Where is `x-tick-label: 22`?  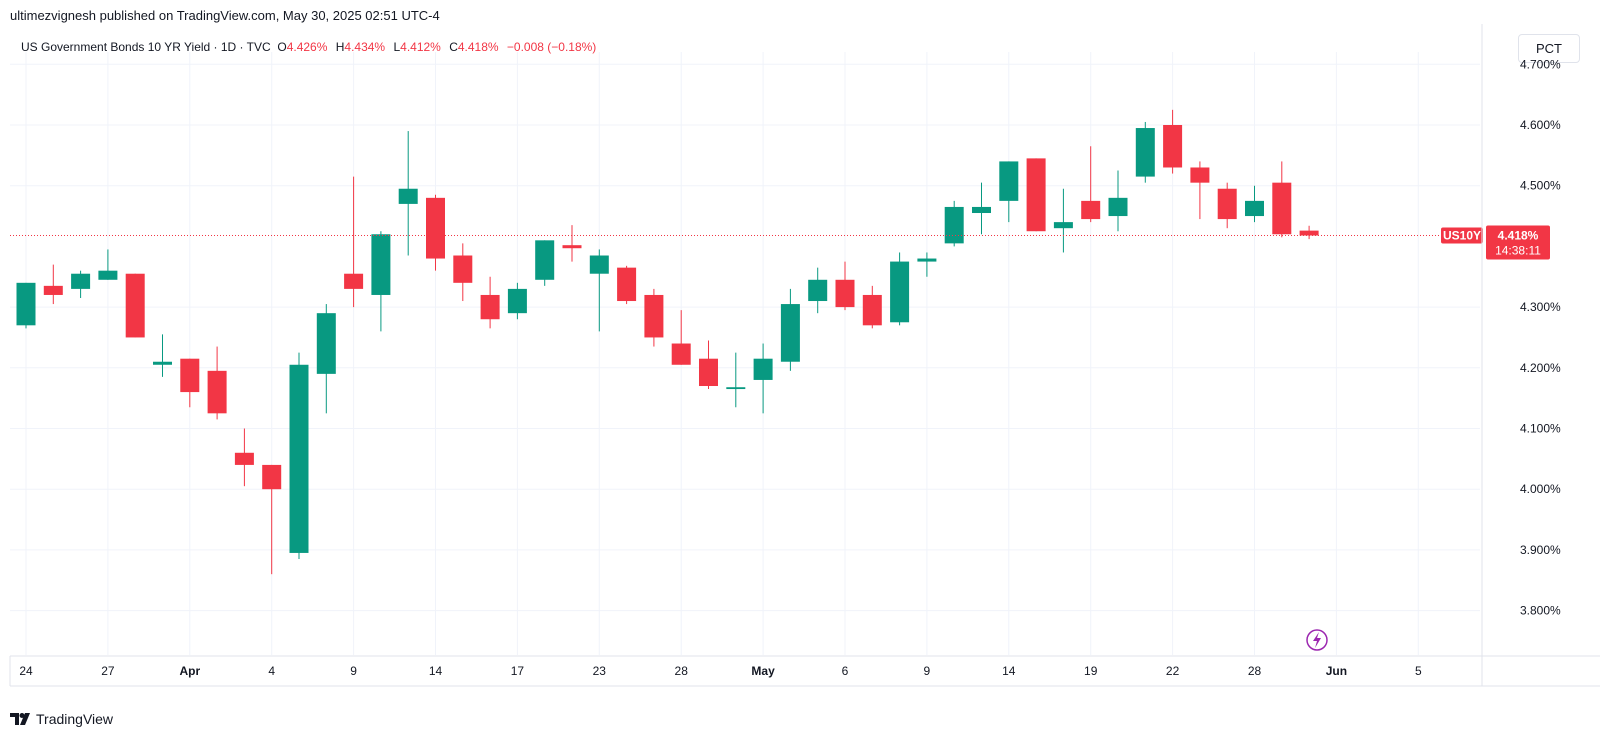
x-tick-label: 22 is located at coordinates (1173, 671).